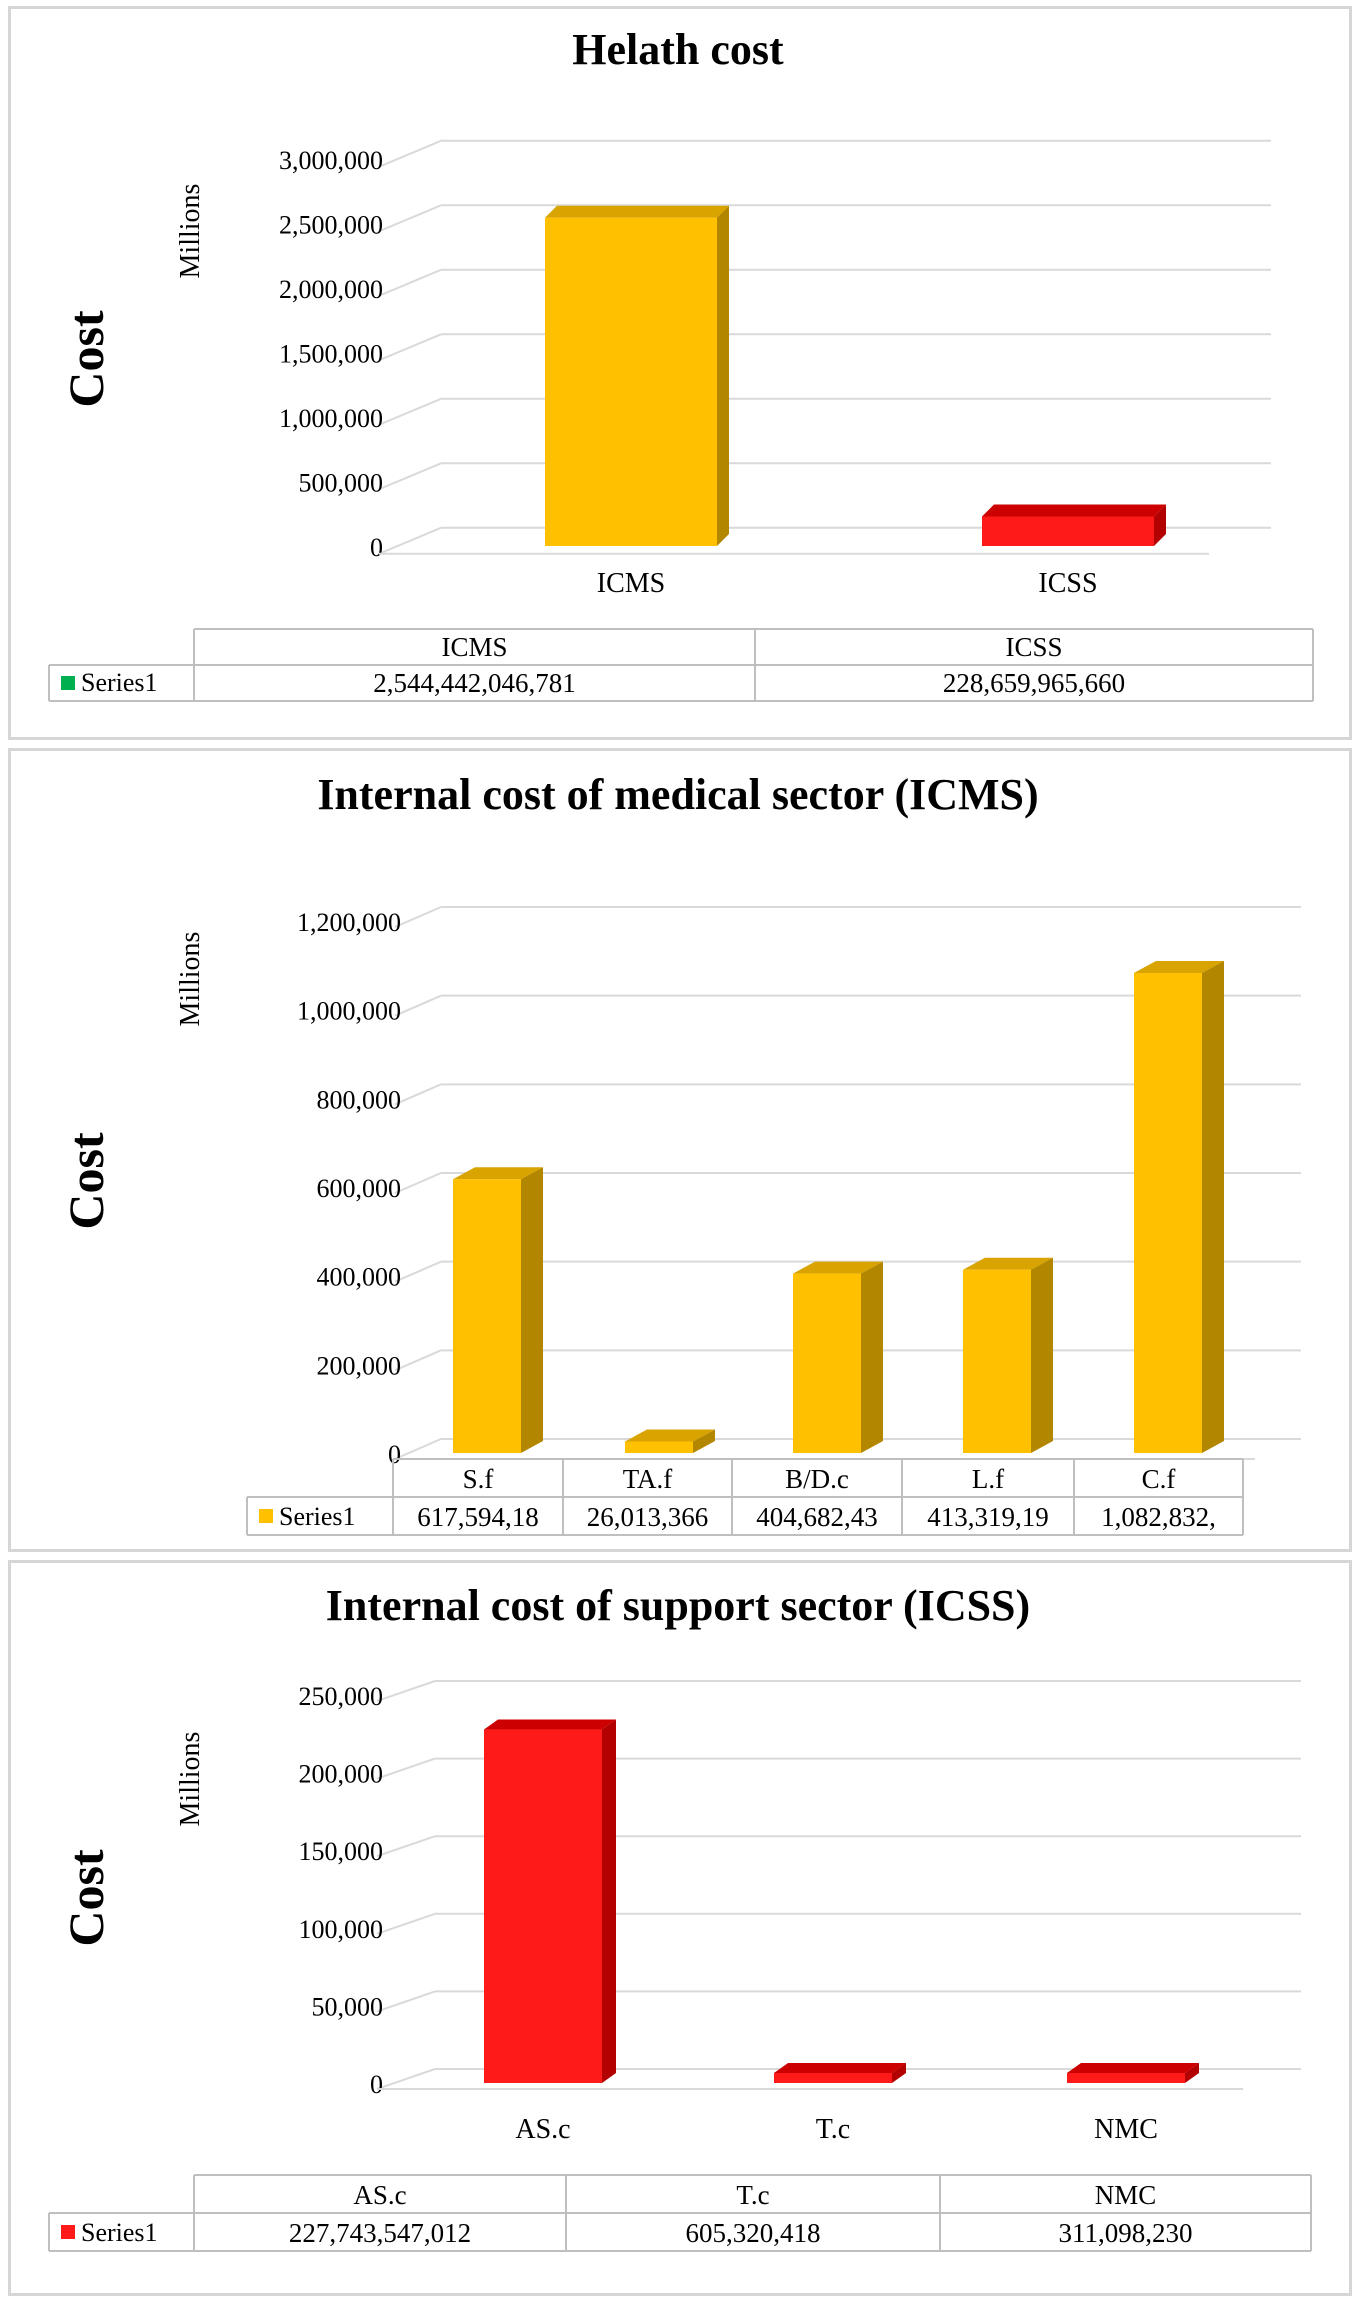 The width and height of the screenshot is (1360, 2302). What do you see at coordinates (753, 2233) in the screenshot?
I see `table-value-cell: 605,320,418` at bounding box center [753, 2233].